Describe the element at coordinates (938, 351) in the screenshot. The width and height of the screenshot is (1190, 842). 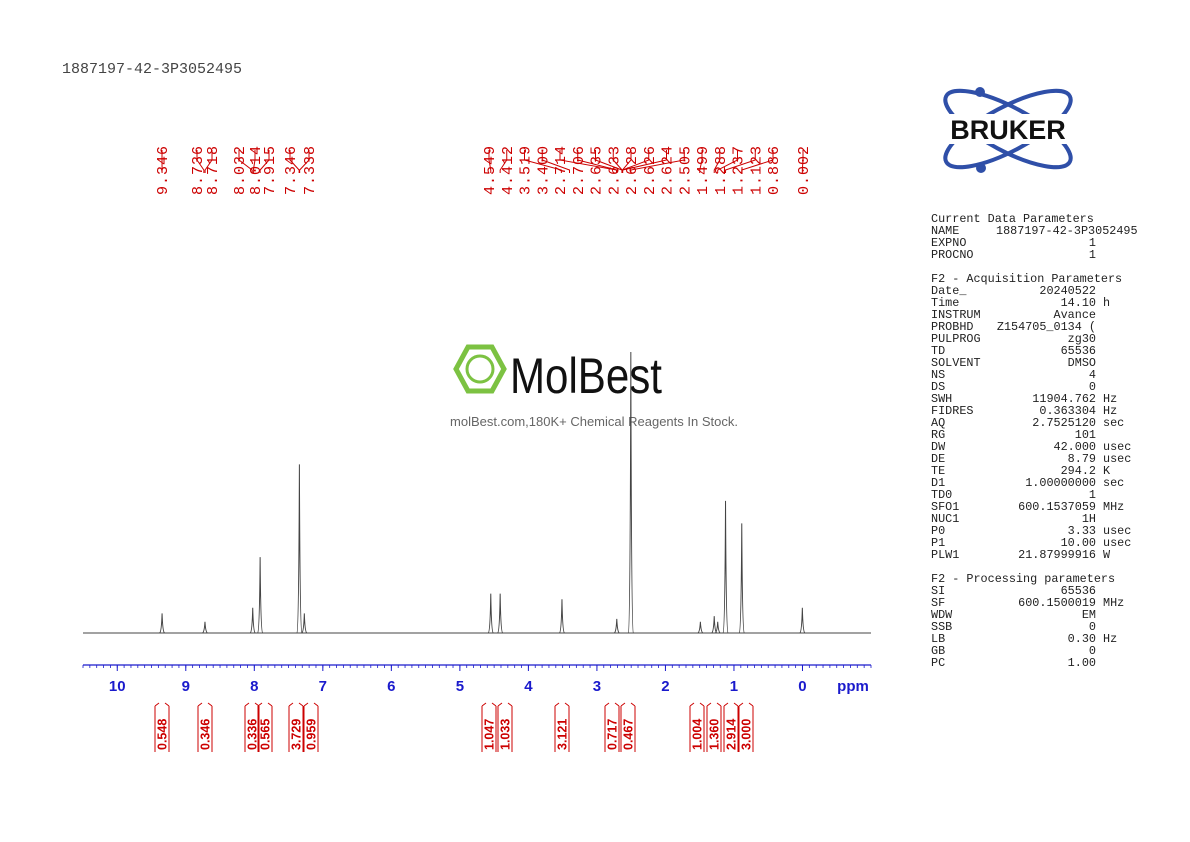
I see `param-key: TD` at that location.